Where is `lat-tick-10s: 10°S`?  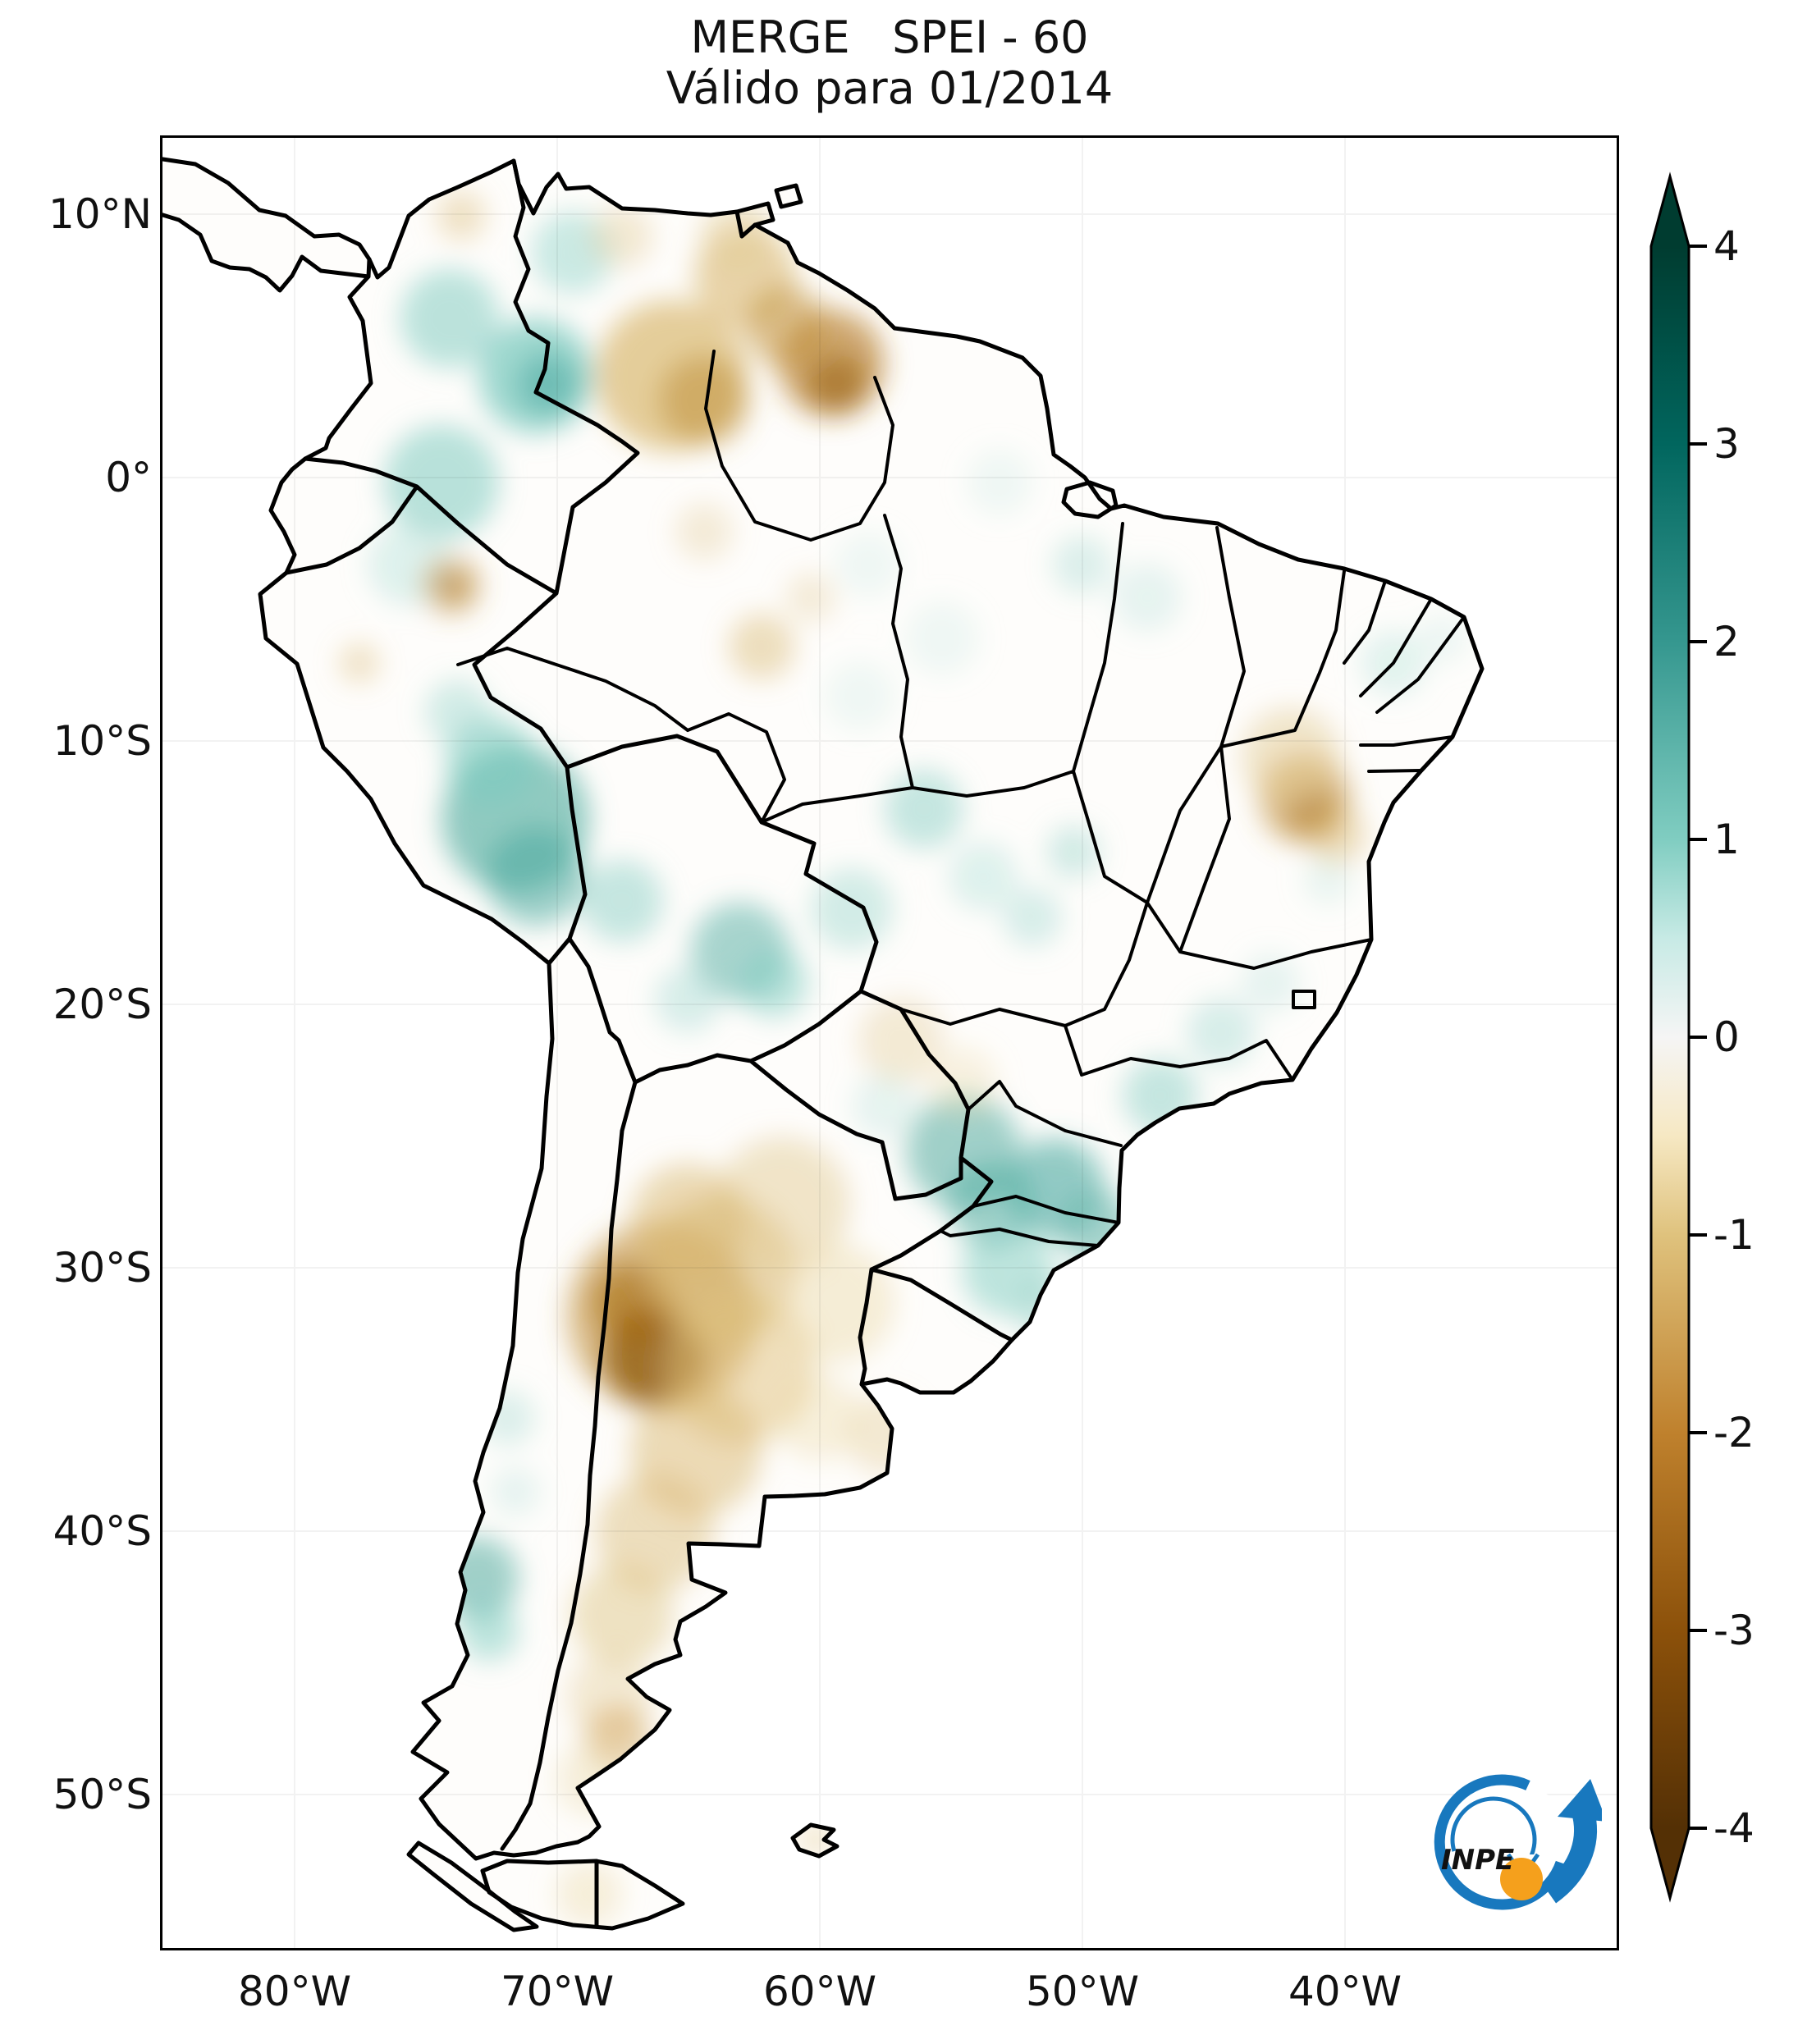 lat-tick-10s: 10°S is located at coordinates (102, 741).